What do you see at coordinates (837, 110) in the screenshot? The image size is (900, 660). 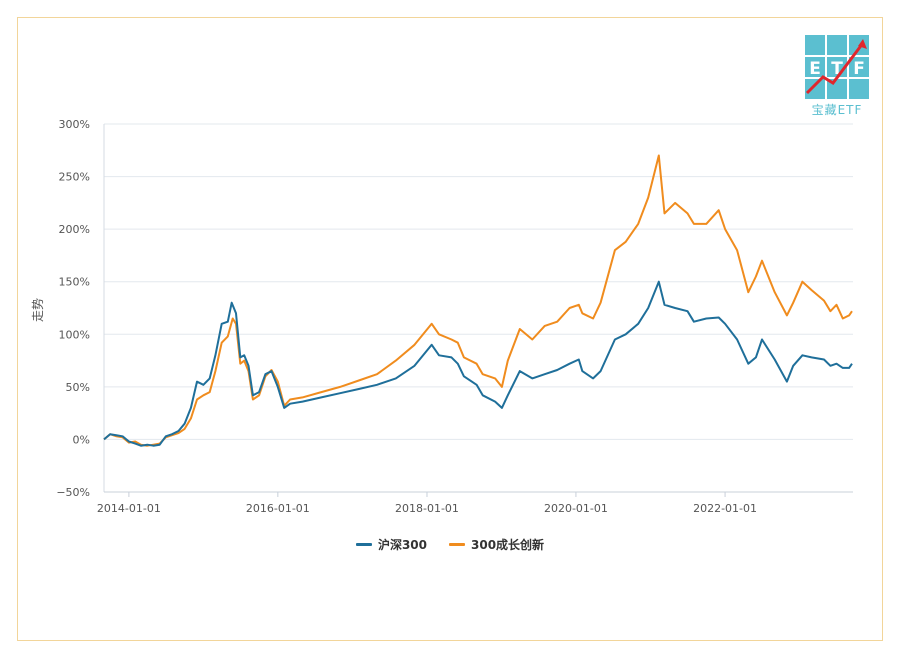 I see `logo-text: 宝藏ETF` at bounding box center [837, 110].